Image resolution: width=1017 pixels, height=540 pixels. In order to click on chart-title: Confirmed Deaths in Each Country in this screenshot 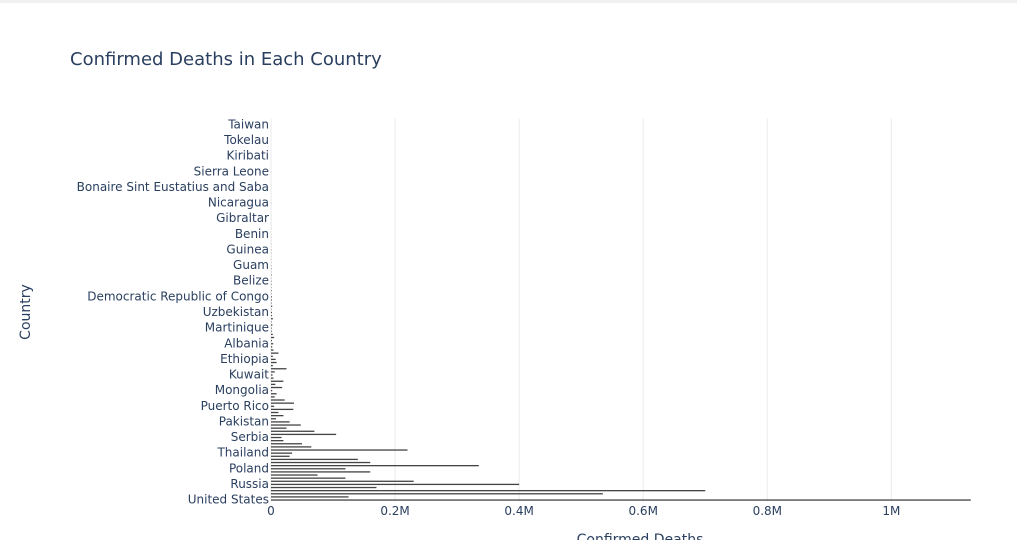, I will do `click(226, 59)`.